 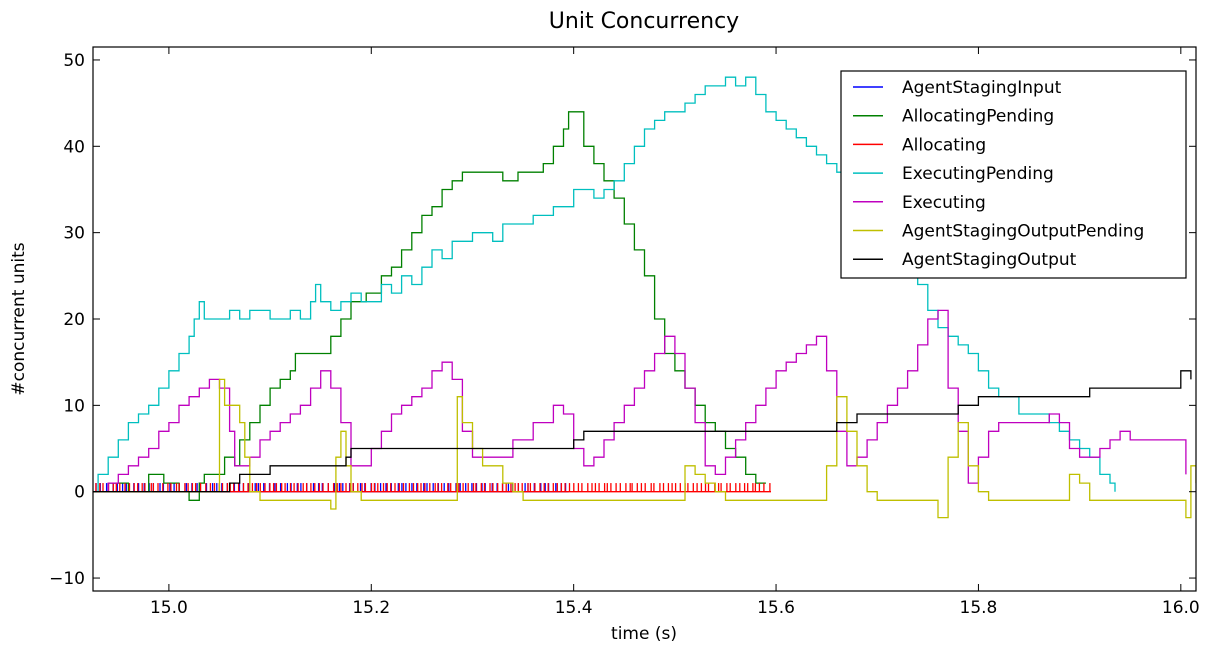 I want to click on legend-label: AgentStagingOutput, so click(x=989, y=260).